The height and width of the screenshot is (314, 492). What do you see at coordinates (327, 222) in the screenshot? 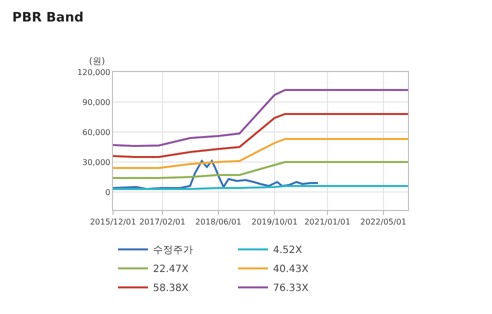
I see `x-tick-label: 2021/01/01` at bounding box center [327, 222].